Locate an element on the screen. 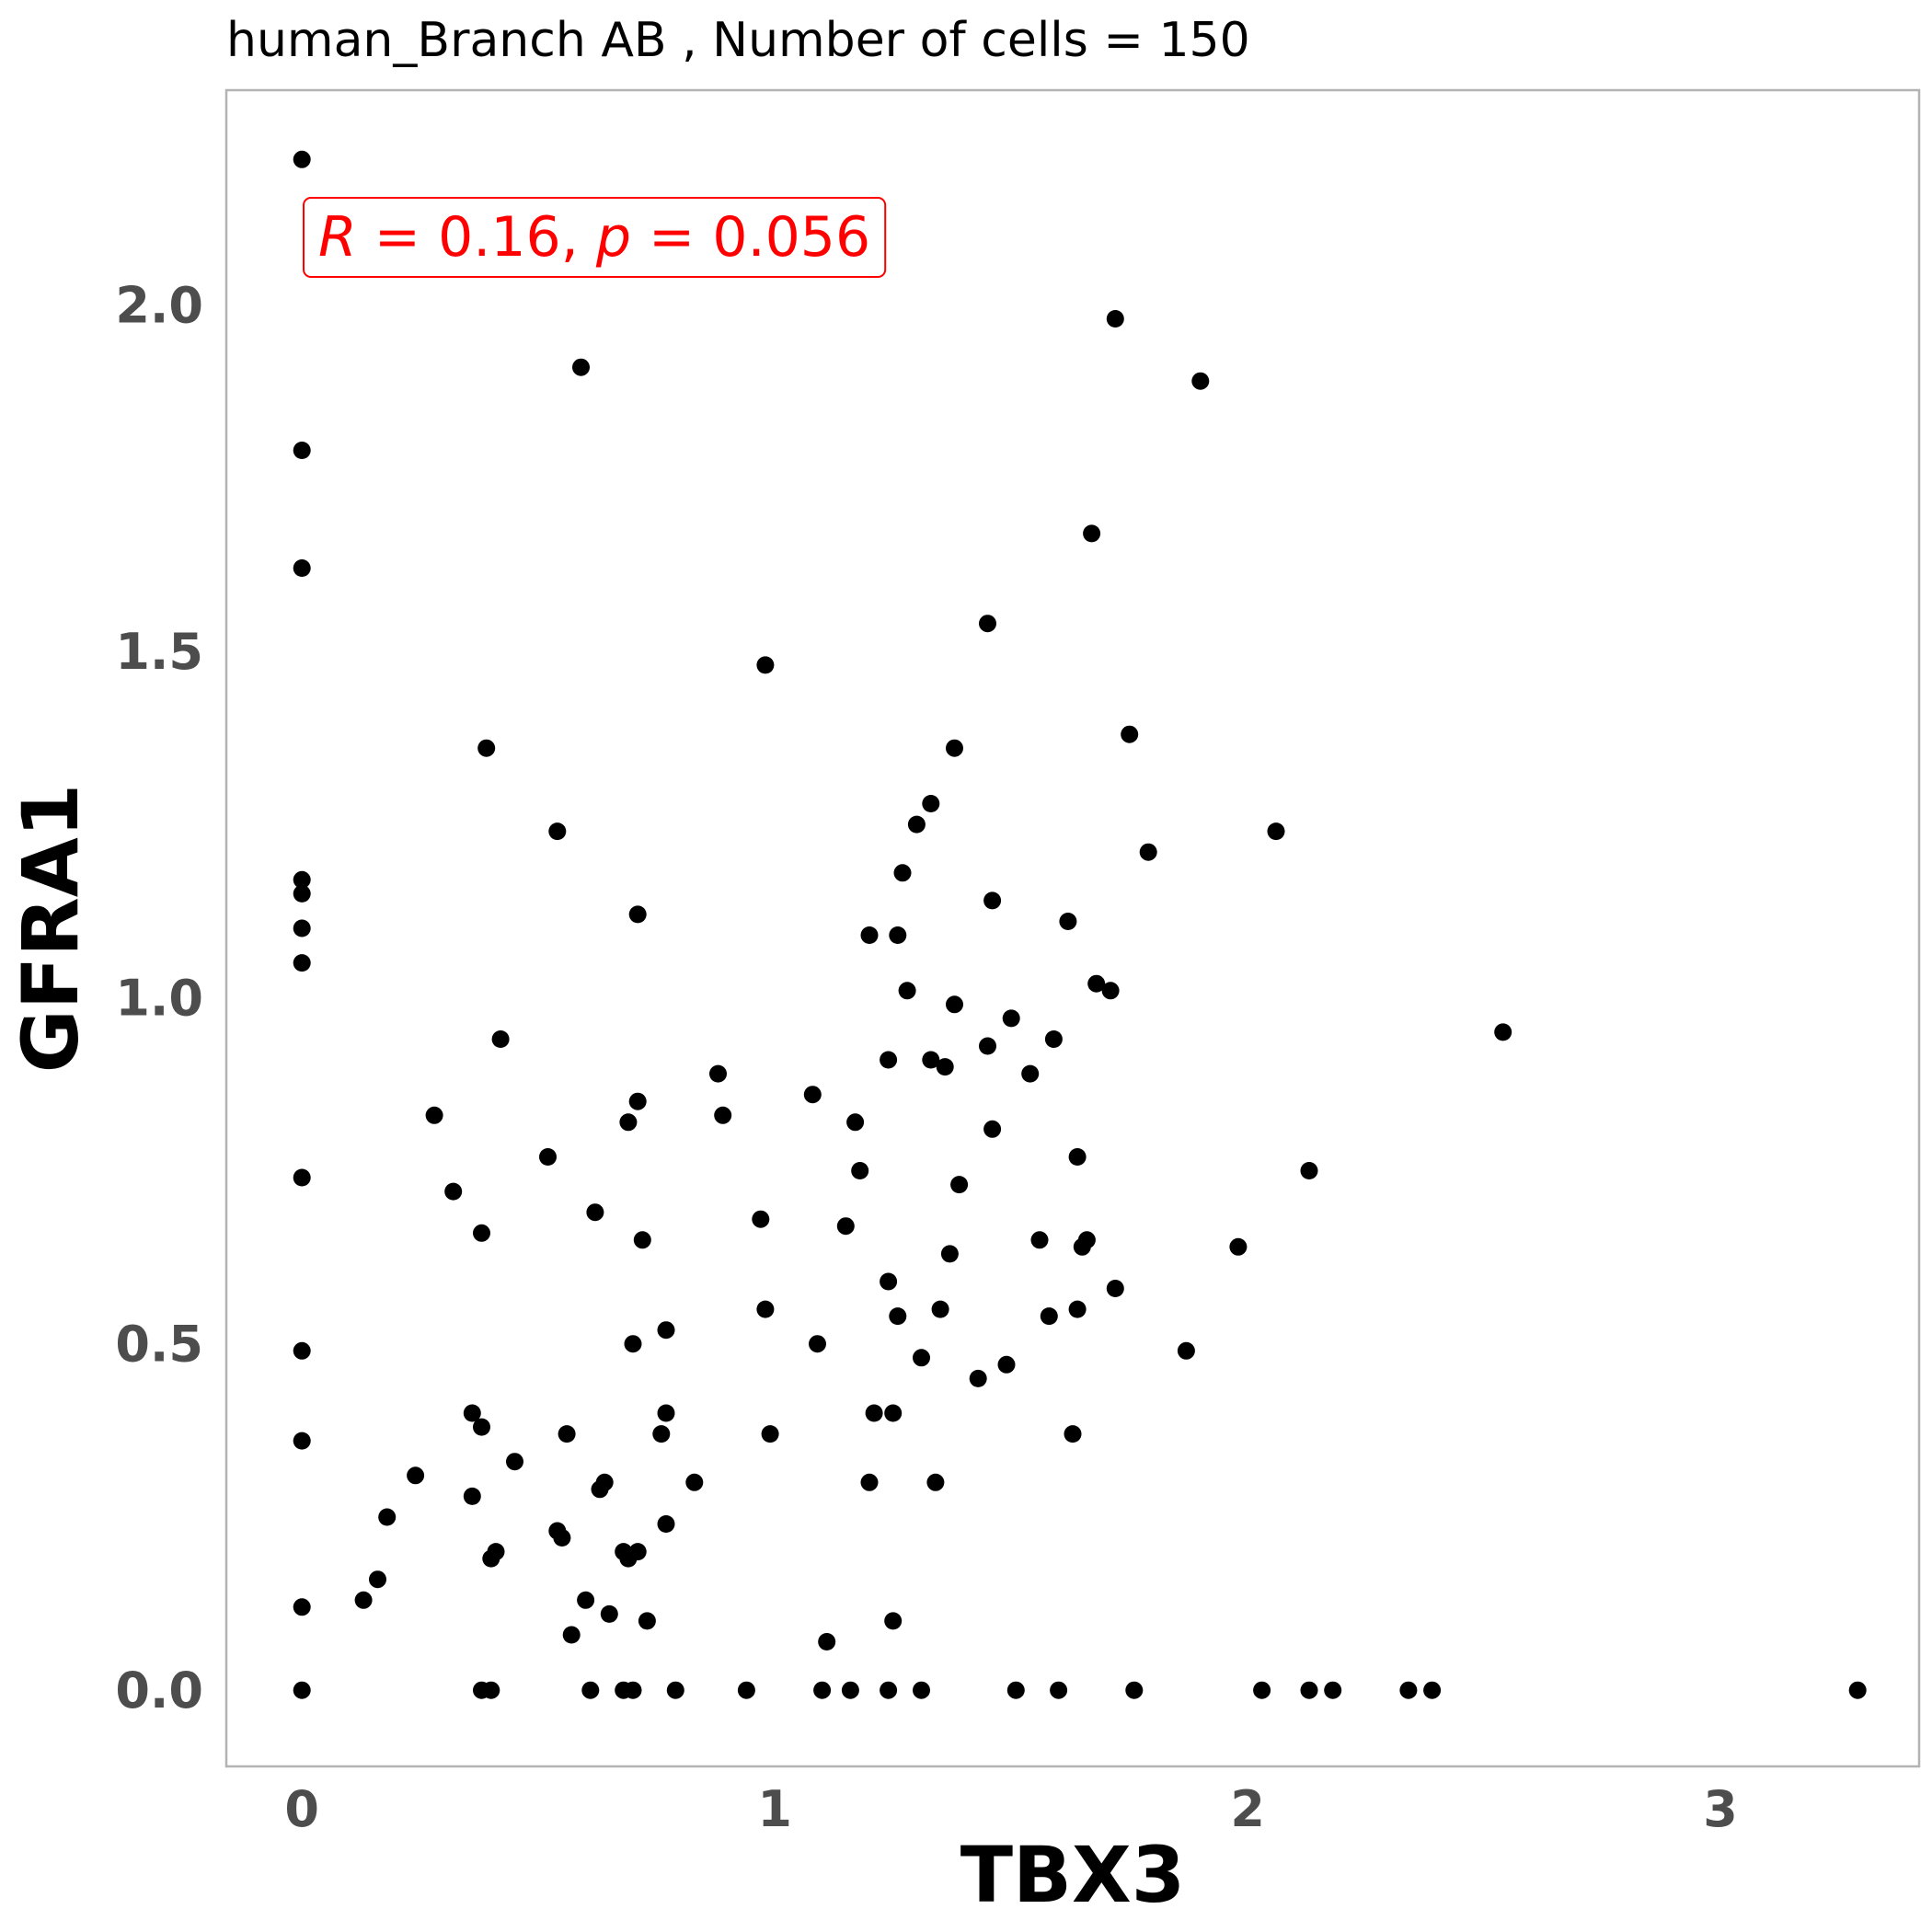  x-tick-label: 0 is located at coordinates (301, 1809).